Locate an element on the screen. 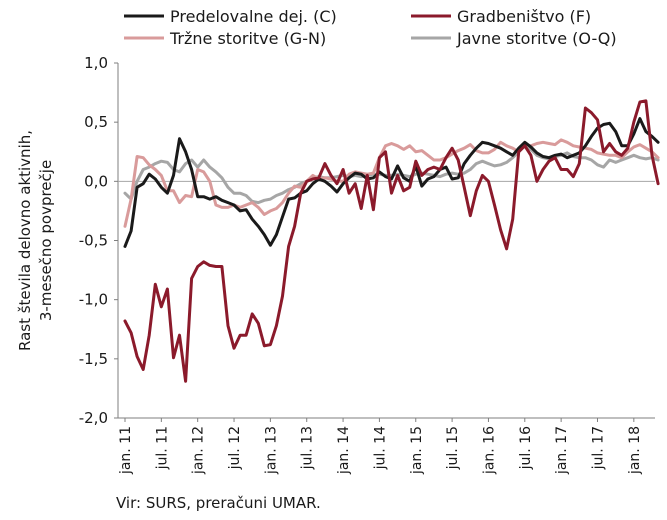 The width and height of the screenshot is (667, 520). y-tick-label: -2,0 is located at coordinates (93, 418).